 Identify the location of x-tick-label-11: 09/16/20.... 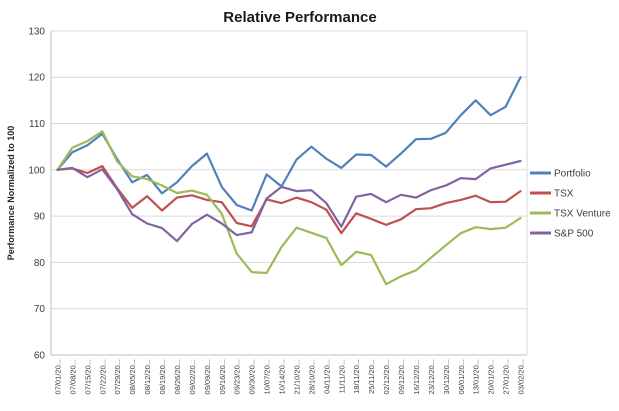
(222, 376).